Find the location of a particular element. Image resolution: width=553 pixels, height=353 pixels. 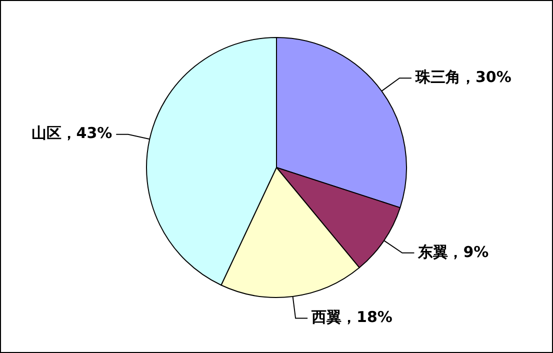

slice-label: 山区，43% is located at coordinates (71, 133).